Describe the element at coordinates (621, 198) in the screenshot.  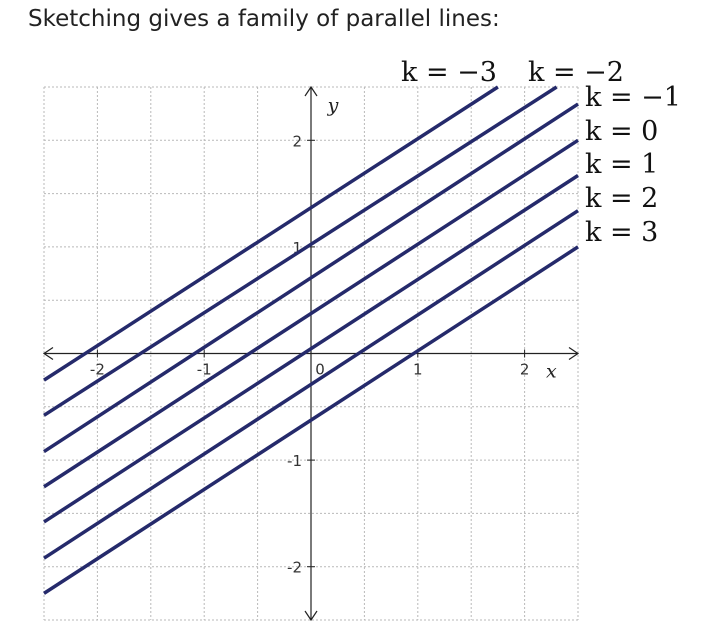
I see `series-label-6: k = 2` at that location.